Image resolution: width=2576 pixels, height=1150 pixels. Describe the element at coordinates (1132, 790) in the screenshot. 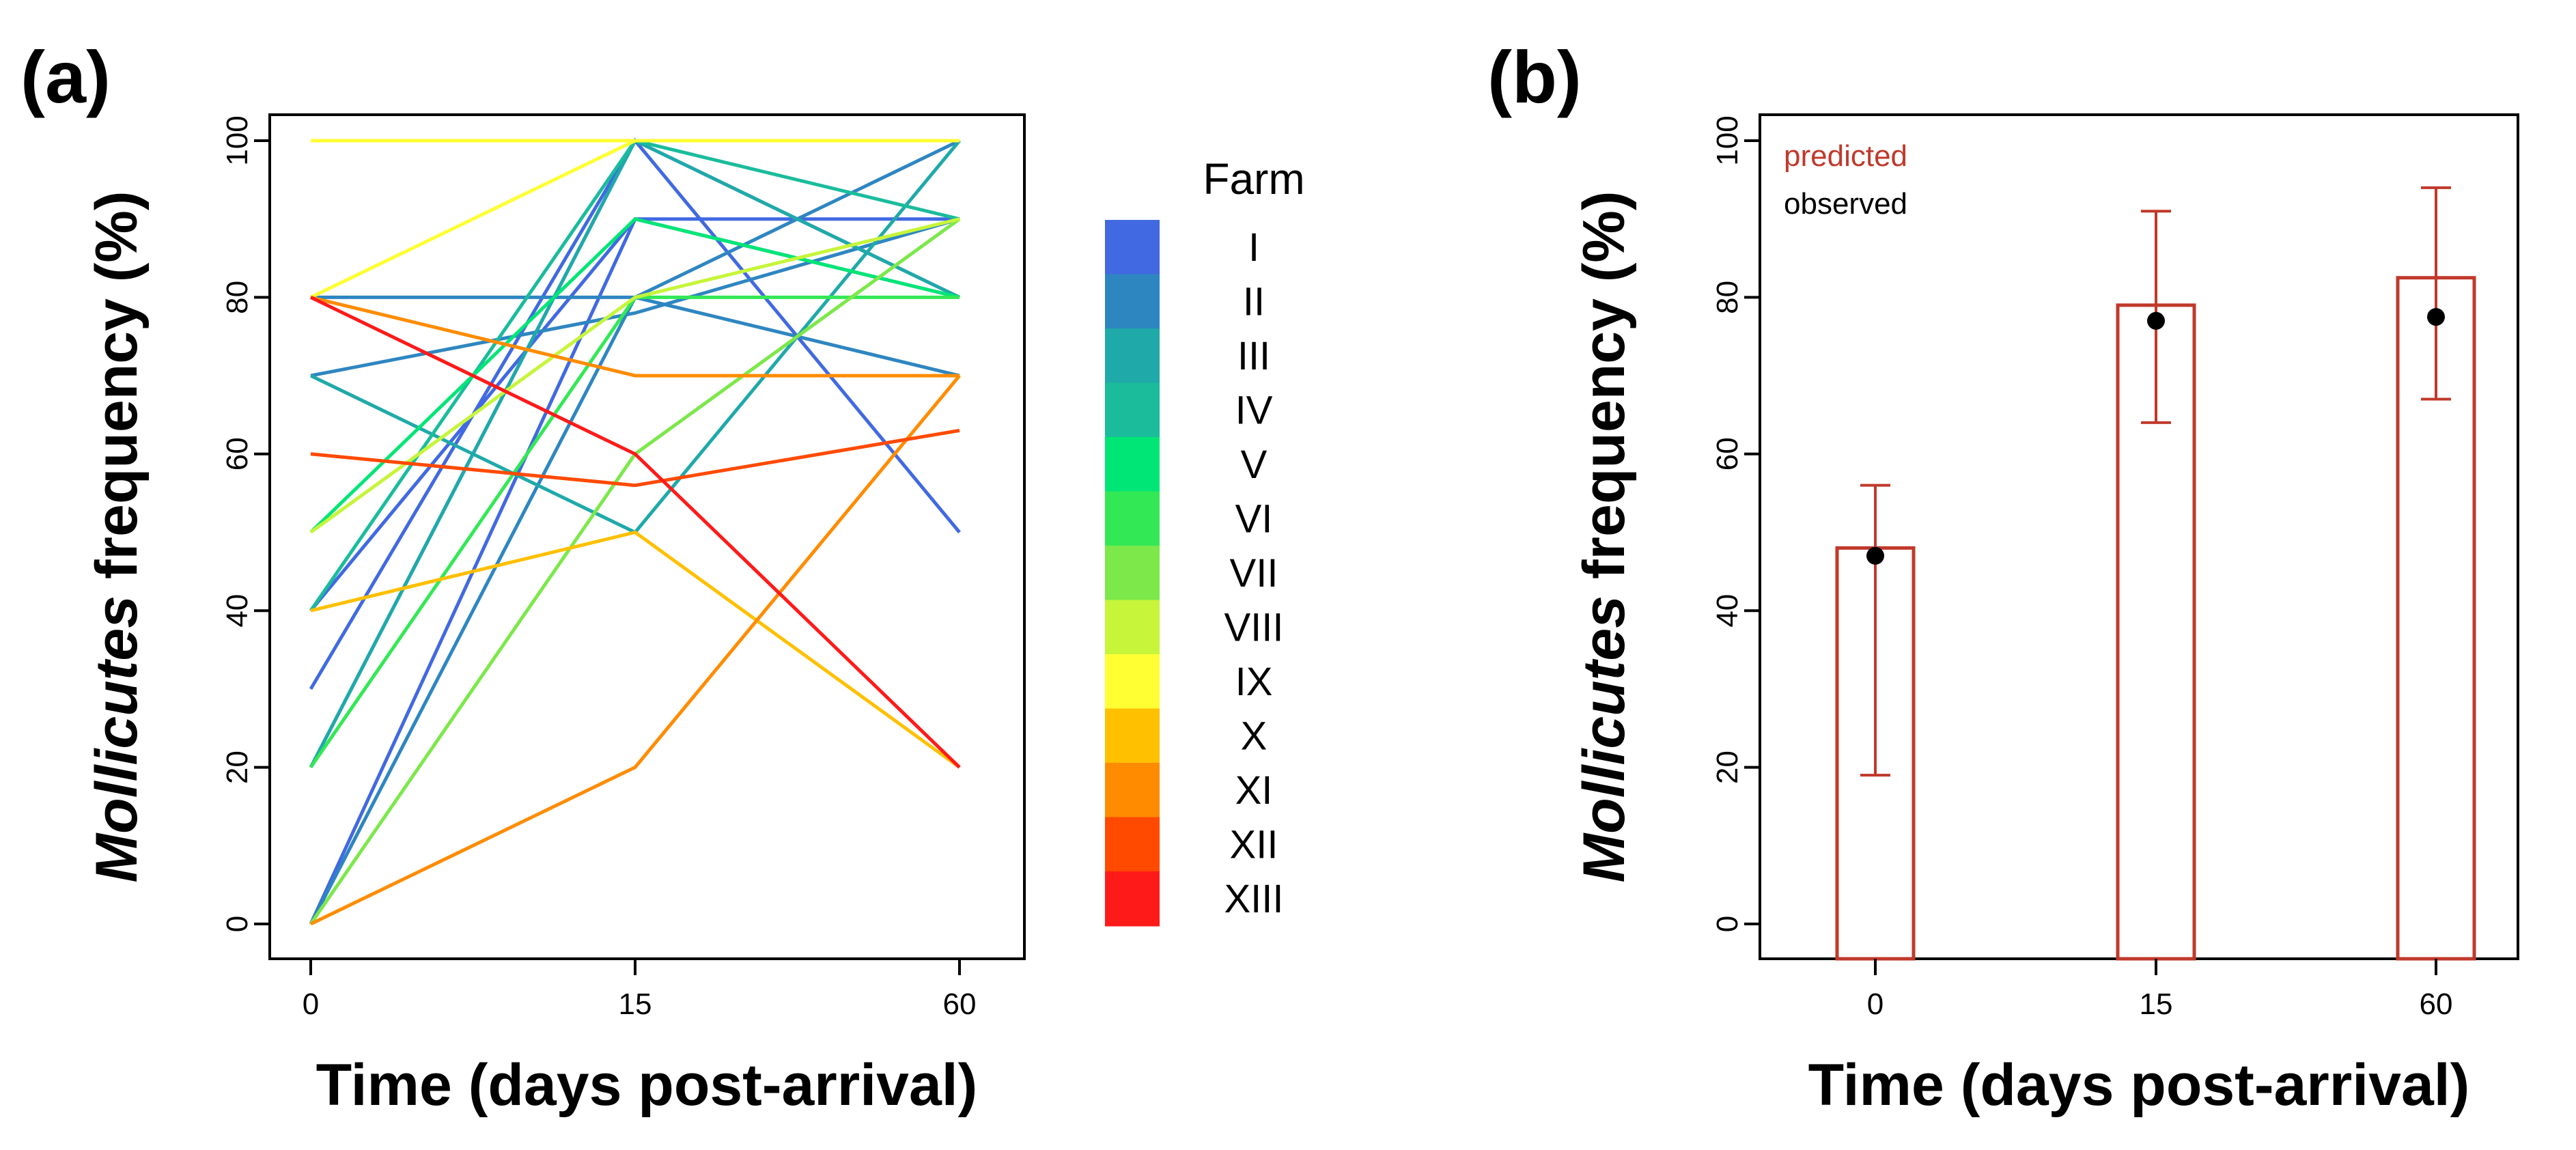

I see `legend-swatch-xi` at that location.